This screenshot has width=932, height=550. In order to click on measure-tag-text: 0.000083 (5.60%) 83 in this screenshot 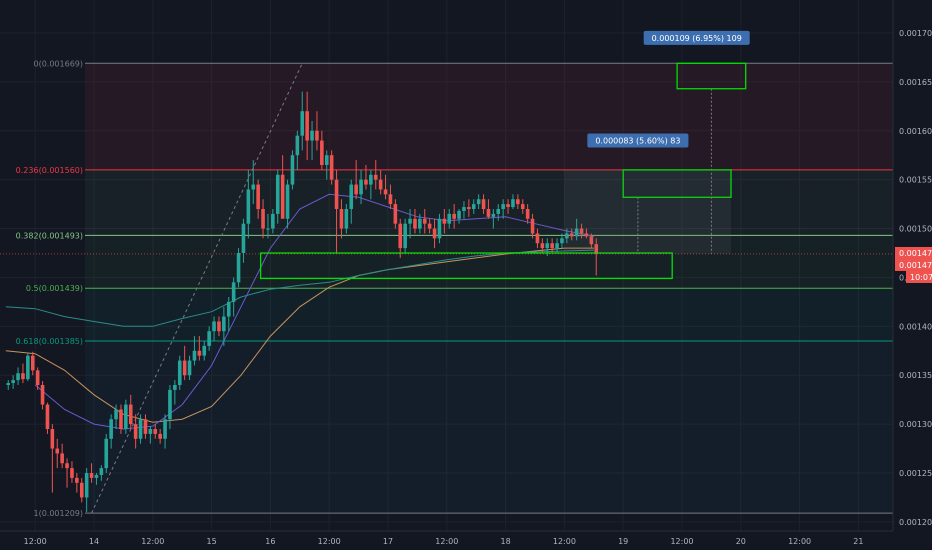, I will do `click(637, 141)`.